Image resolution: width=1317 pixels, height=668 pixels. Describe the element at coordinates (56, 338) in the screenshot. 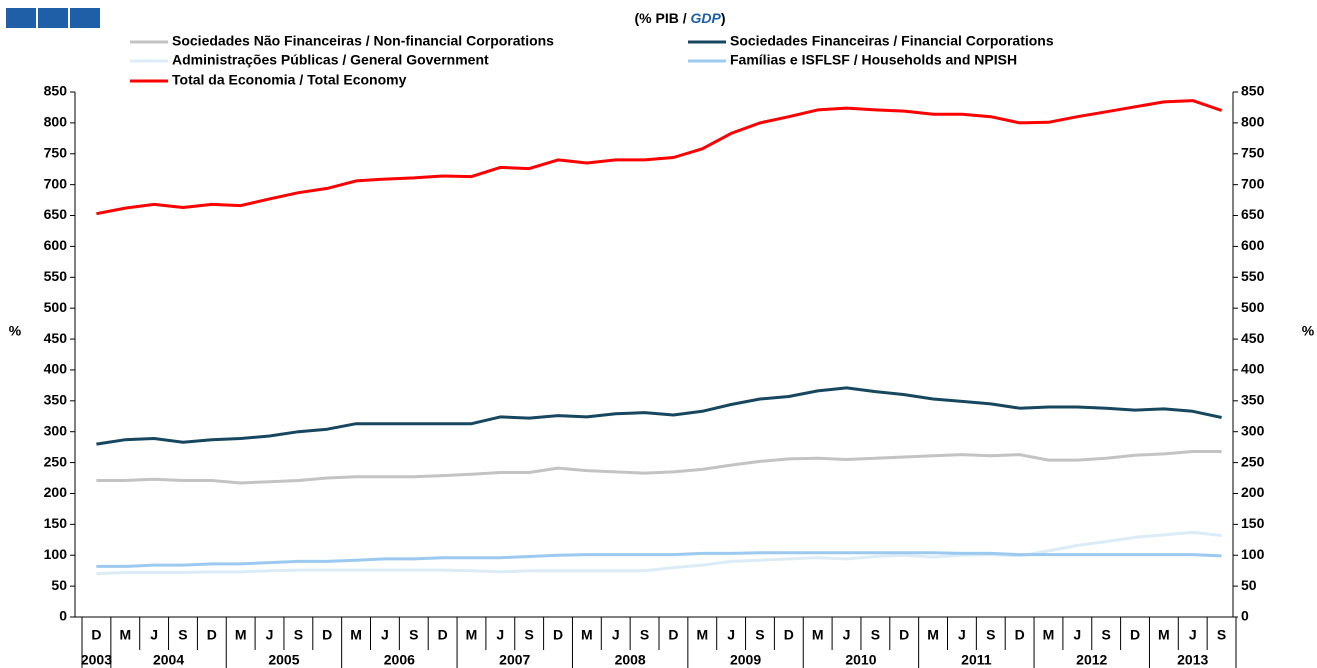

I see `y-tick-label: 450` at that location.